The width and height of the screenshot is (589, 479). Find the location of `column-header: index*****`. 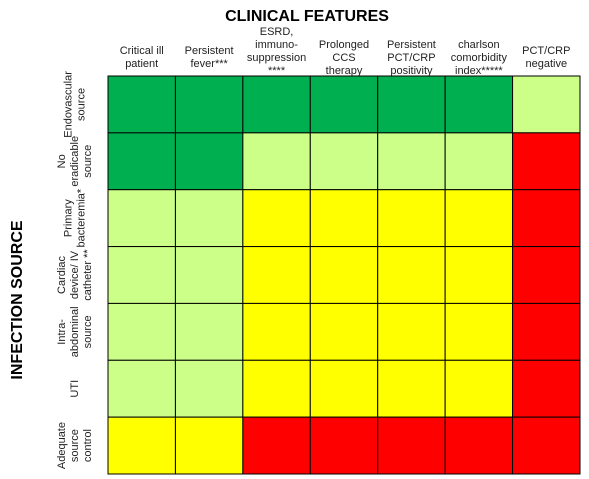

column-header: index***** is located at coordinates (479, 71).